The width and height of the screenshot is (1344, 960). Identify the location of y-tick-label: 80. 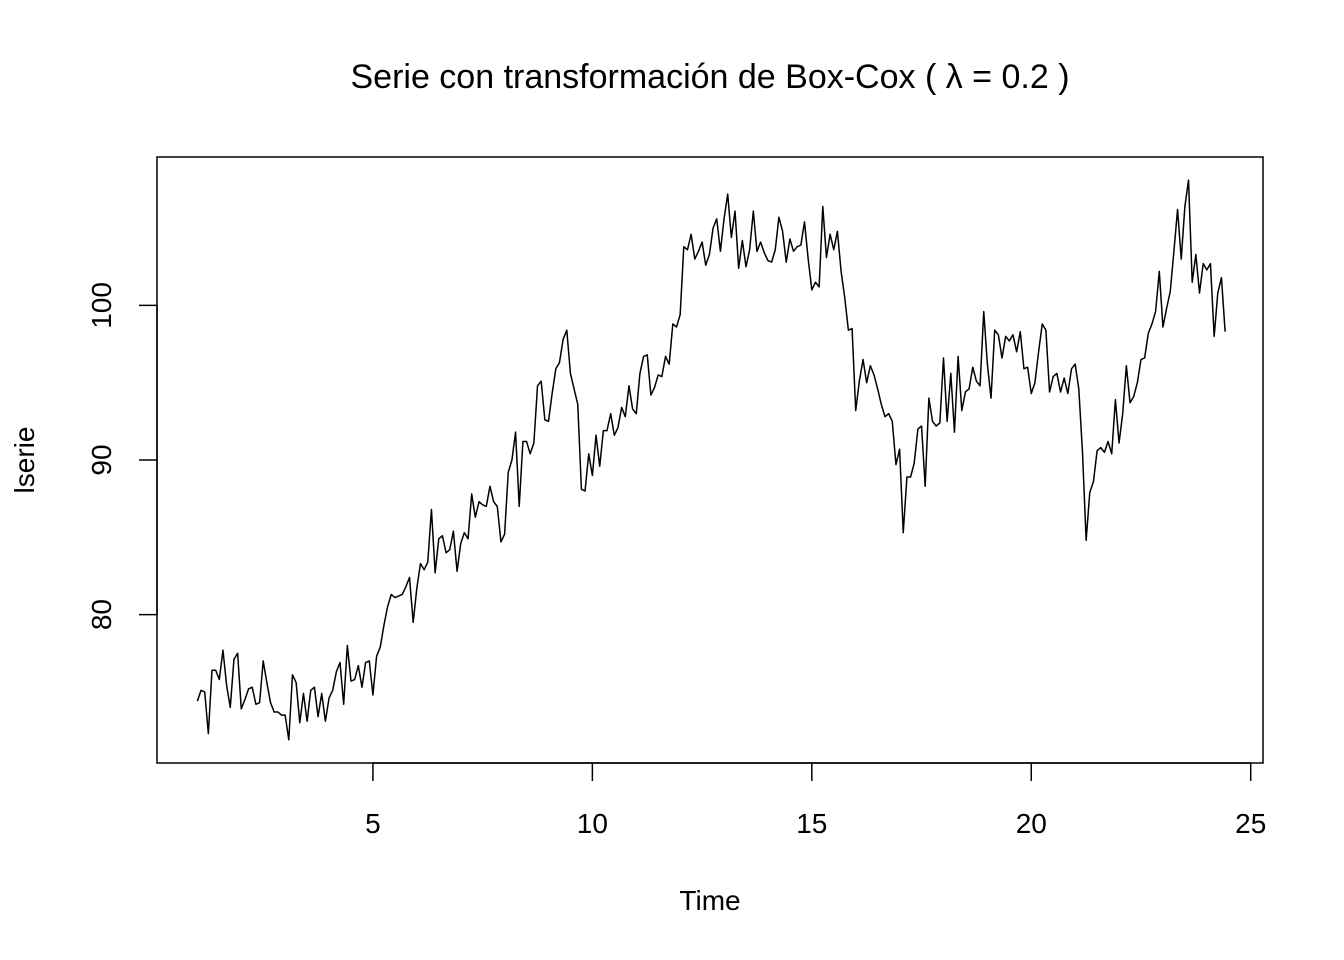
(101, 614).